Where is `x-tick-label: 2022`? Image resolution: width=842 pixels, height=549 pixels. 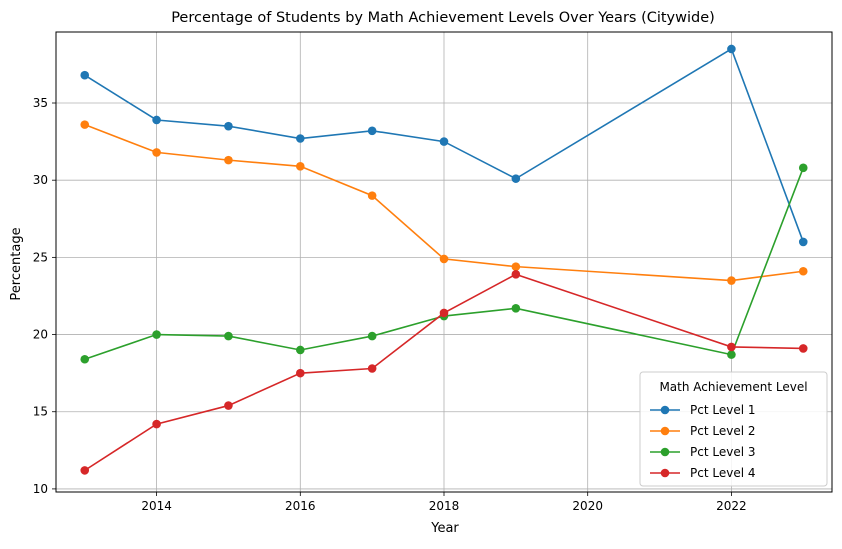
x-tick-label: 2022 is located at coordinates (731, 506).